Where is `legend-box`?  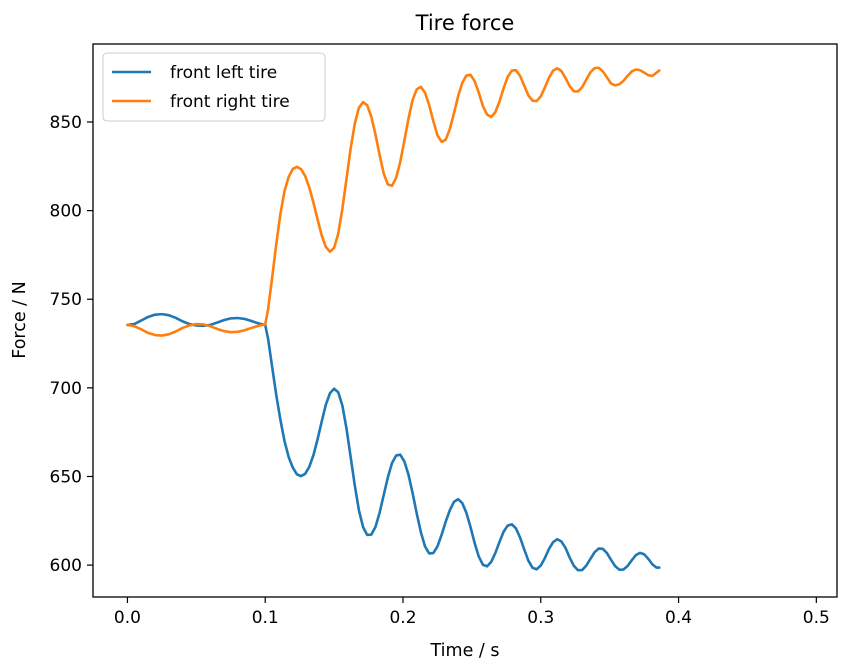 legend-box is located at coordinates (214, 87).